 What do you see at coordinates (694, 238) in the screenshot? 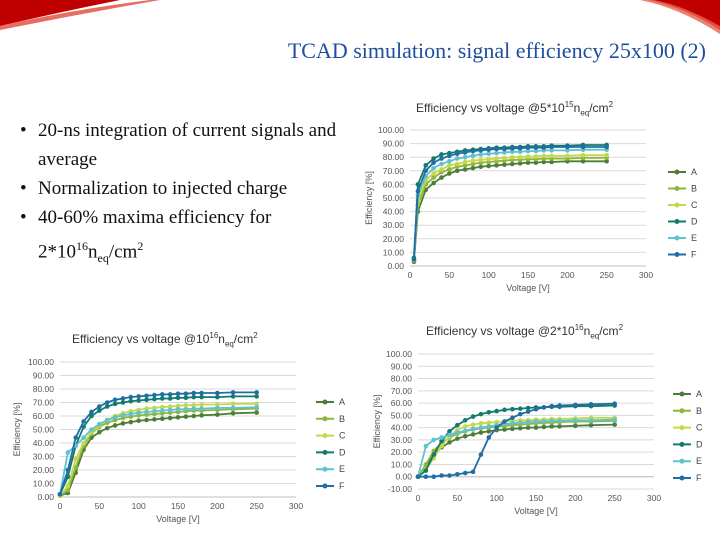
I see `legend-label-E: E` at bounding box center [694, 238].